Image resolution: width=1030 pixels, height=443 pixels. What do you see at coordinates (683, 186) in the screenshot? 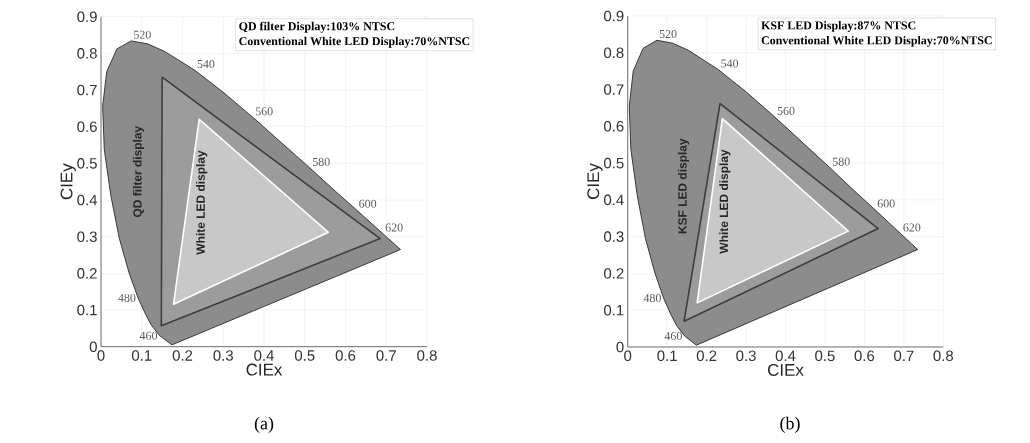
I see `text: KSF LED display` at bounding box center [683, 186].